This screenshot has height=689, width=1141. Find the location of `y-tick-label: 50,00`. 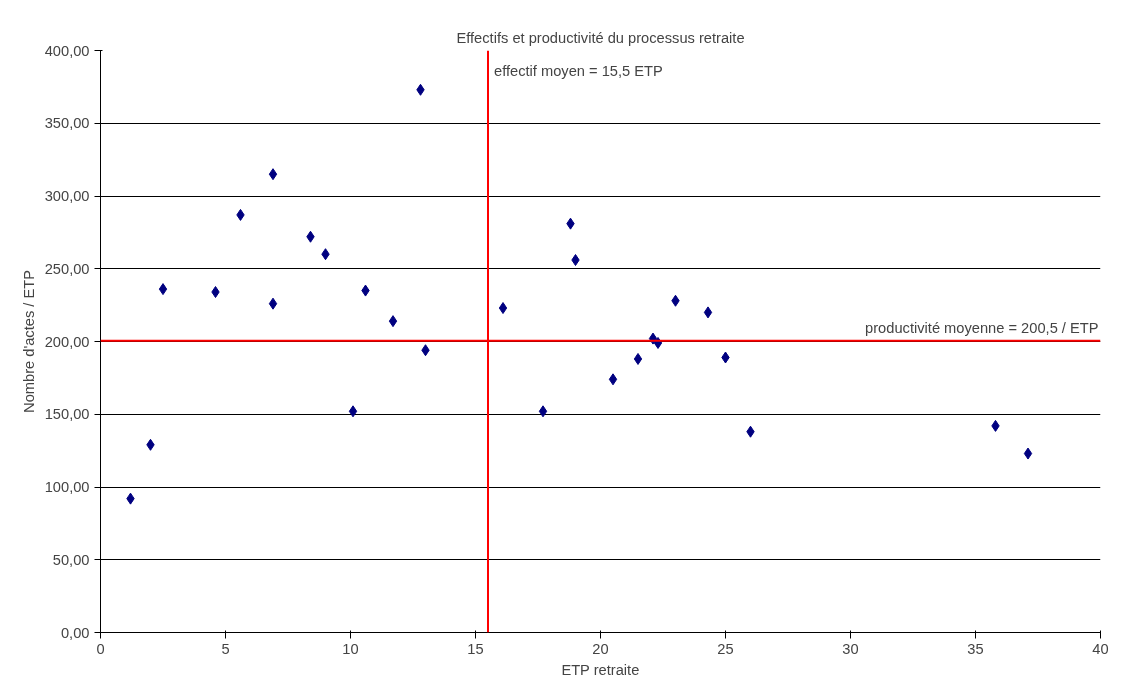

y-tick-label: 50,00 is located at coordinates (71, 559).